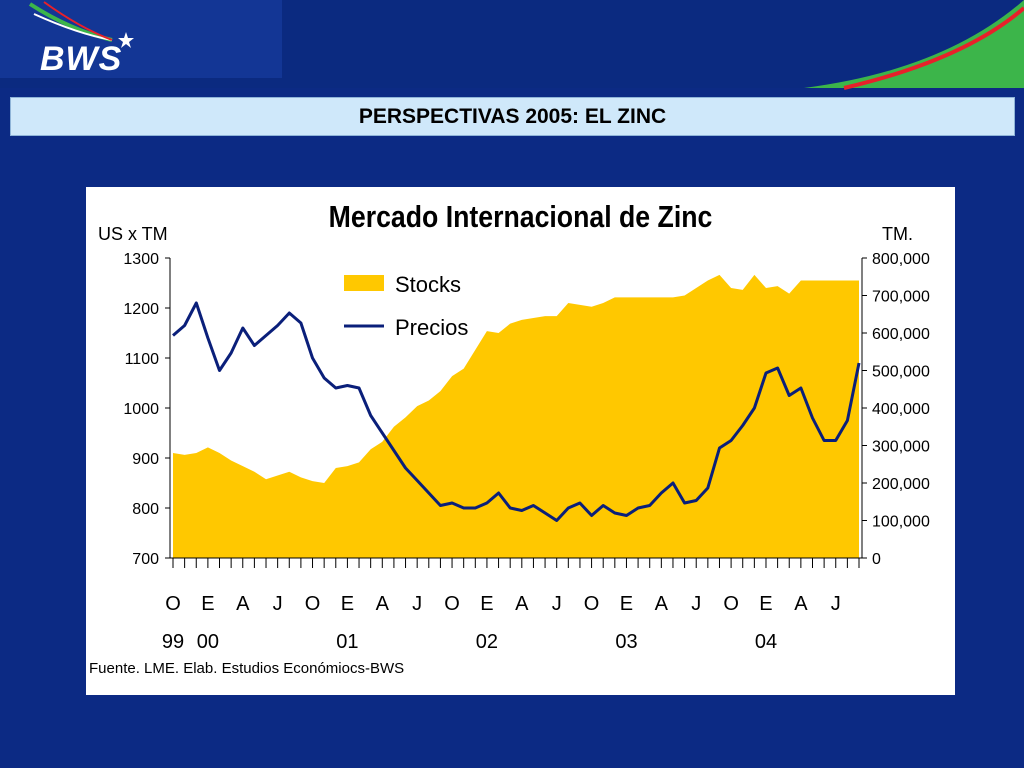 The image size is (1024, 768). I want to click on x-axis-year-label: 03, so click(626, 642).